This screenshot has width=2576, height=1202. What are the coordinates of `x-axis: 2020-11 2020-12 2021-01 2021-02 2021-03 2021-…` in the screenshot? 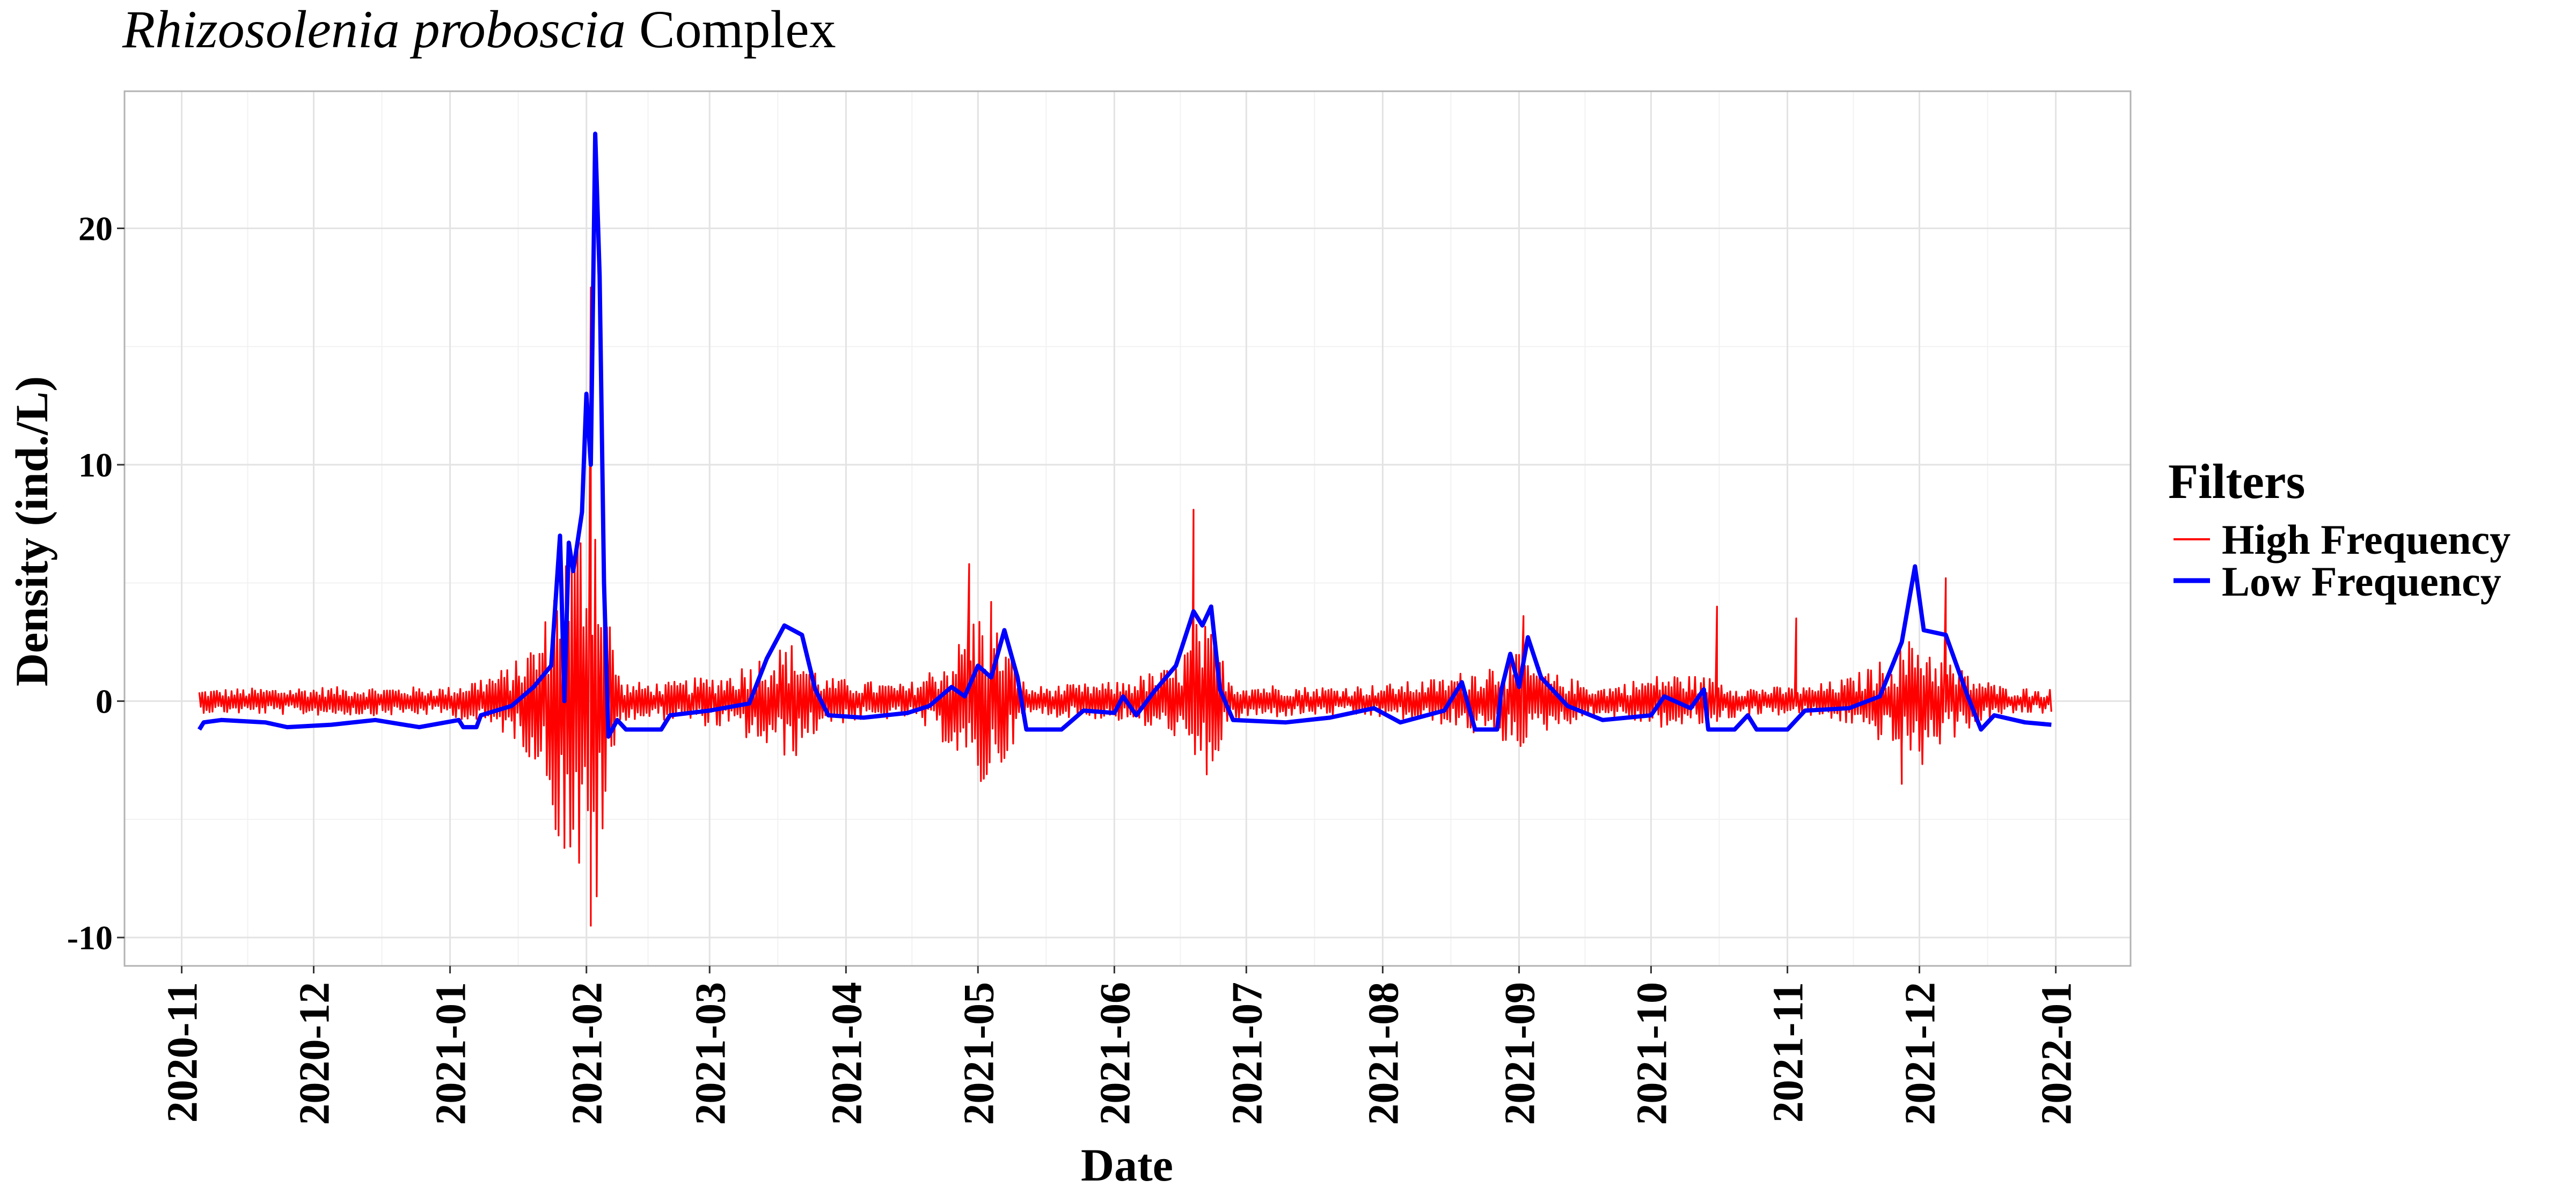 It's located at (1120, 1045).